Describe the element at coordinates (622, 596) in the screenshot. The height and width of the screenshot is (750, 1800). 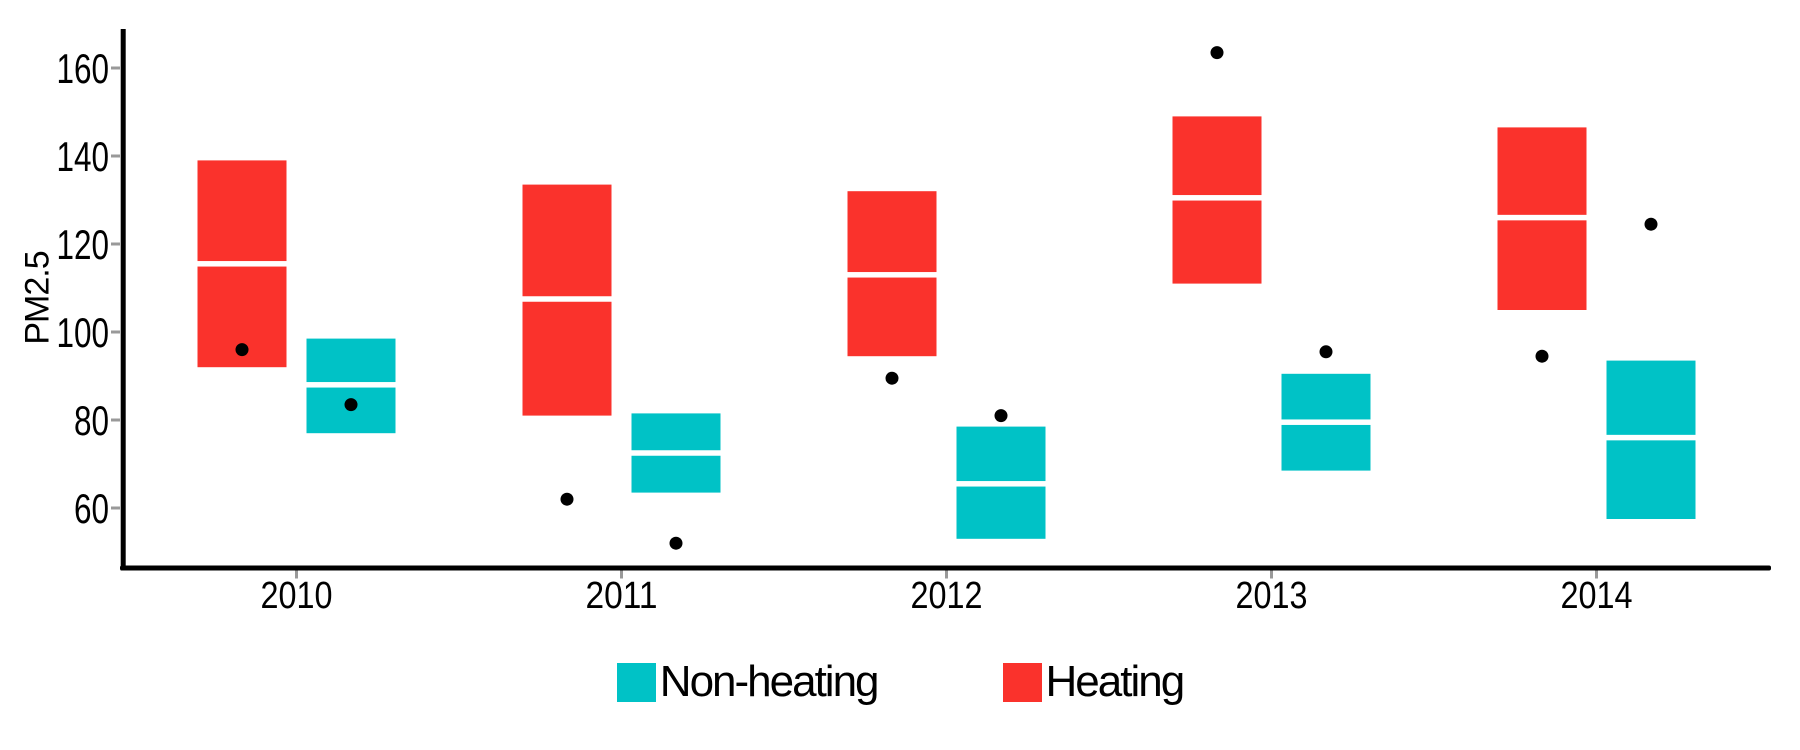
I see `x-tick-label: 2011` at that location.